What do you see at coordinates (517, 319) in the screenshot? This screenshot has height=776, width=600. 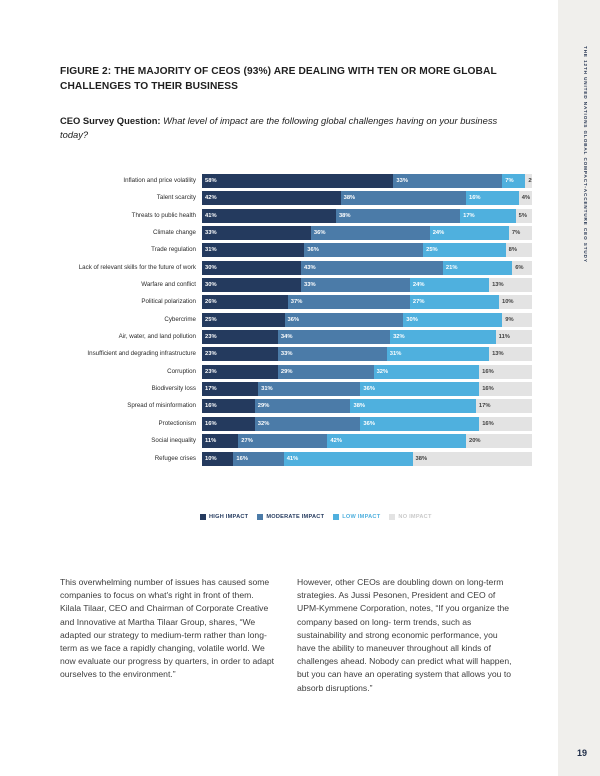 I see `bar-segment-no-impact: 9%` at bounding box center [517, 319].